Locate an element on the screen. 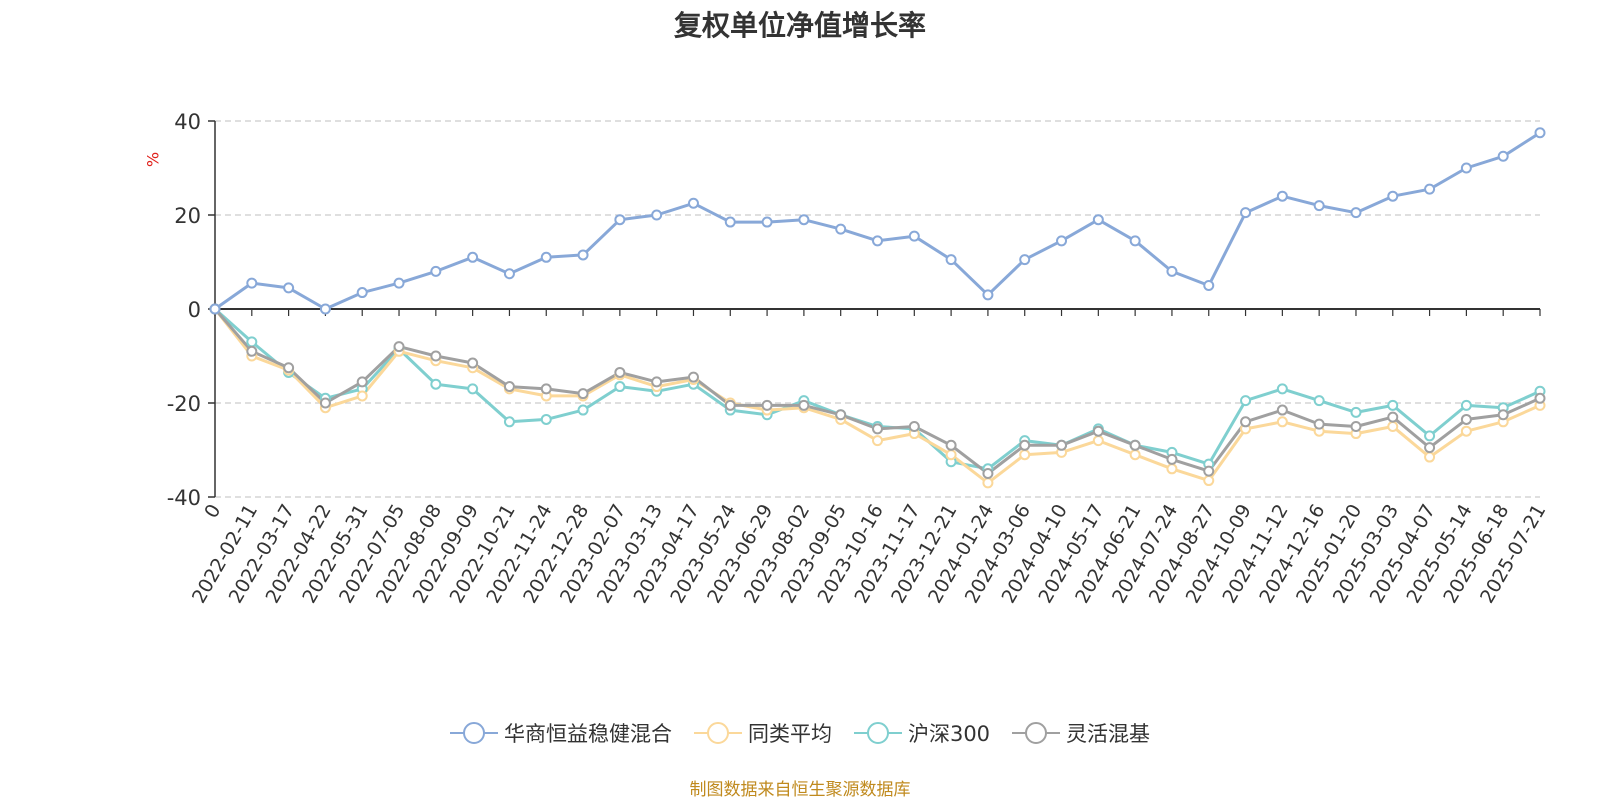 This screenshot has width=1600, height=800. y-tick-label: 20 is located at coordinates (187, 216).